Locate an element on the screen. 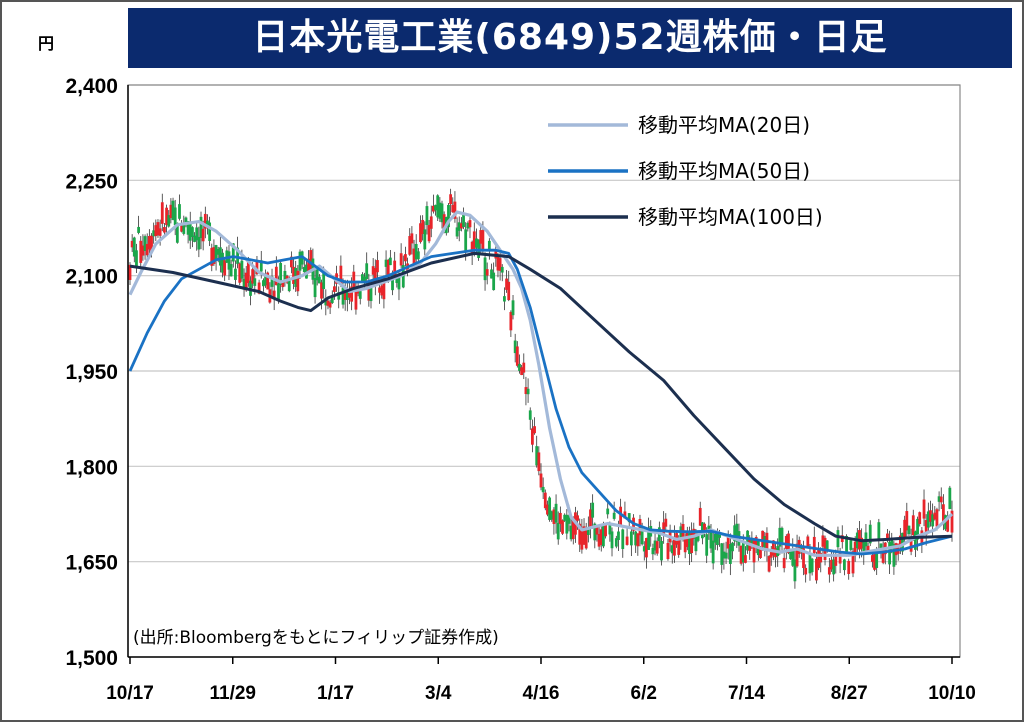 The width and height of the screenshot is (1024, 722). x-tick-label: 10/17 is located at coordinates (130, 693).